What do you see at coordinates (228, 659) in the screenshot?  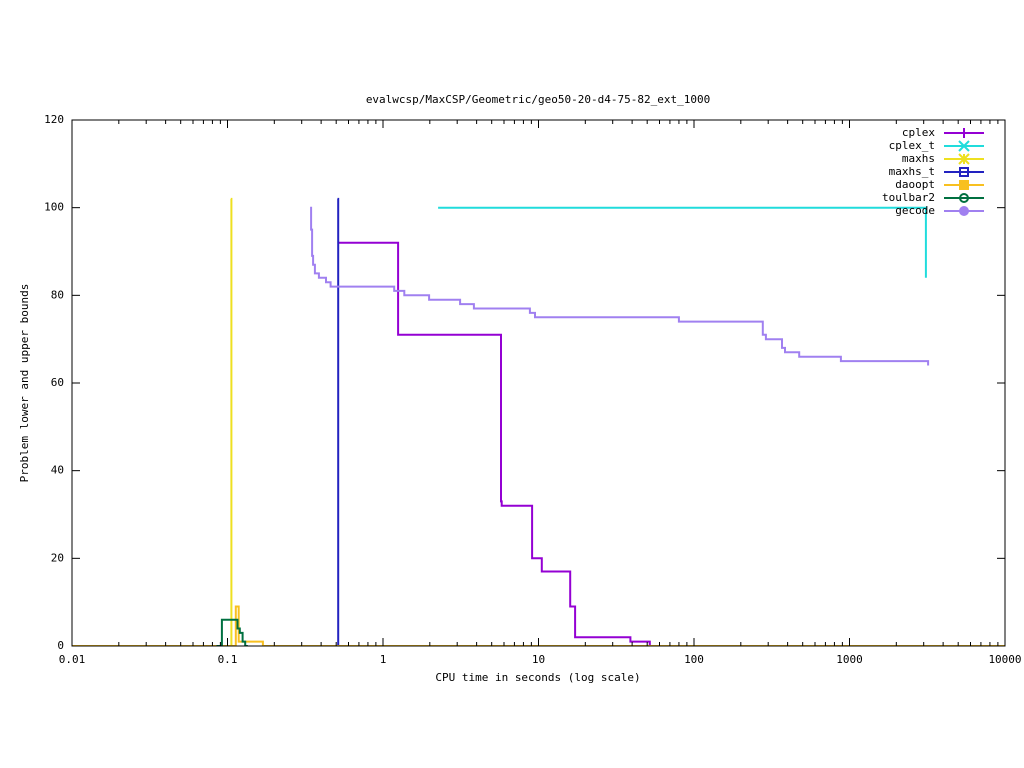 I see `x-tick-label: 0.1` at bounding box center [228, 659].